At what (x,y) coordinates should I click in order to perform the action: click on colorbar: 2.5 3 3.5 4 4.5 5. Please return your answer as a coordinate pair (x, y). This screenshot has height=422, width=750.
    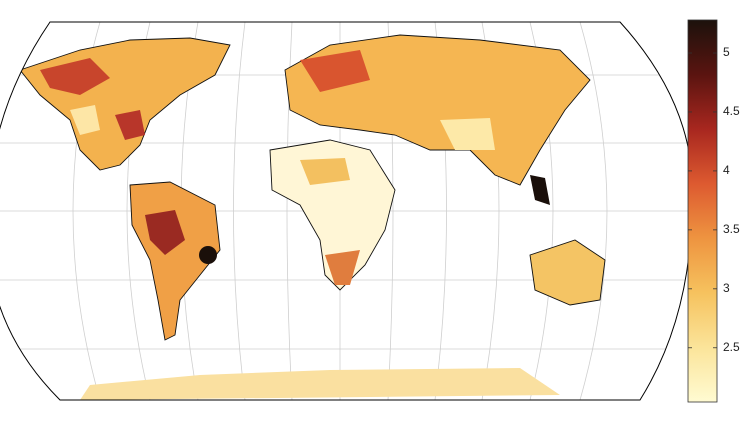
    Looking at the image, I should click on (713, 211).